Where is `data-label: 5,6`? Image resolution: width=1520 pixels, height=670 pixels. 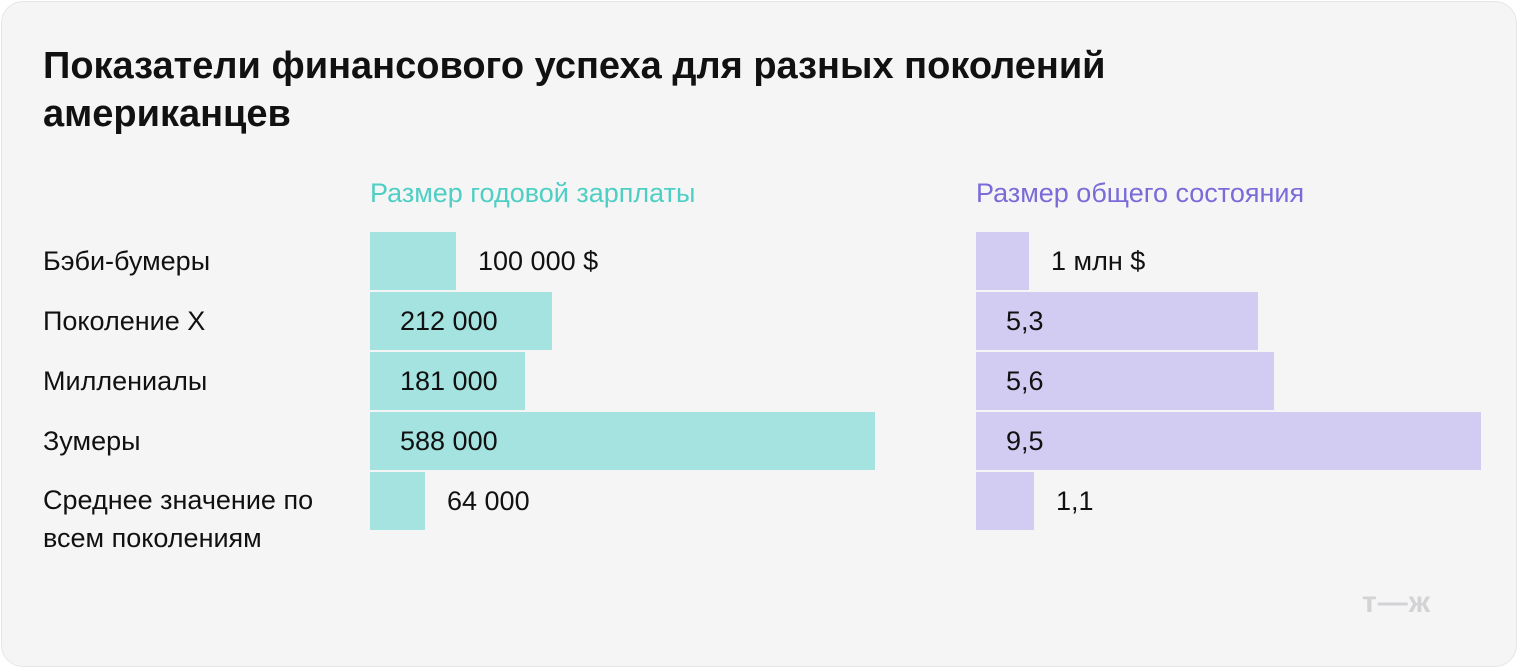 data-label: 5,6 is located at coordinates (1025, 381).